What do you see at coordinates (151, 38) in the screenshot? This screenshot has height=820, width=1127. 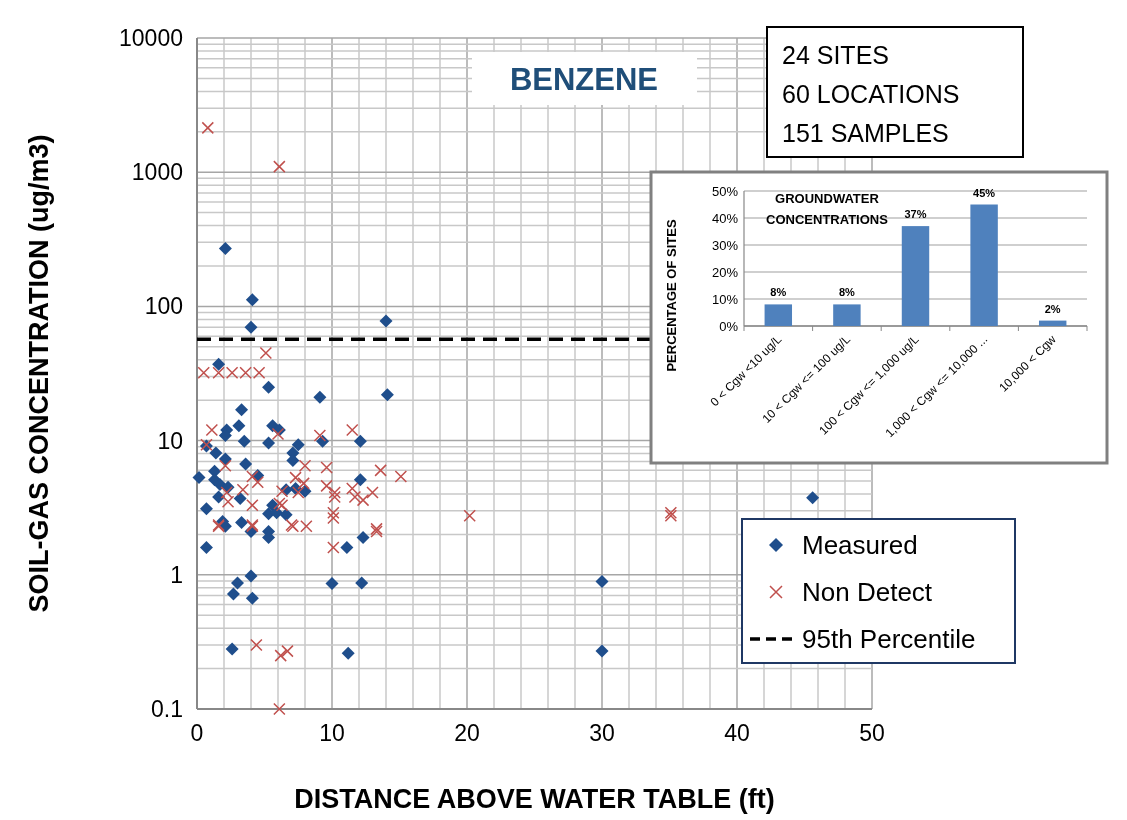 I see `y-tick-label: 10000` at bounding box center [151, 38].